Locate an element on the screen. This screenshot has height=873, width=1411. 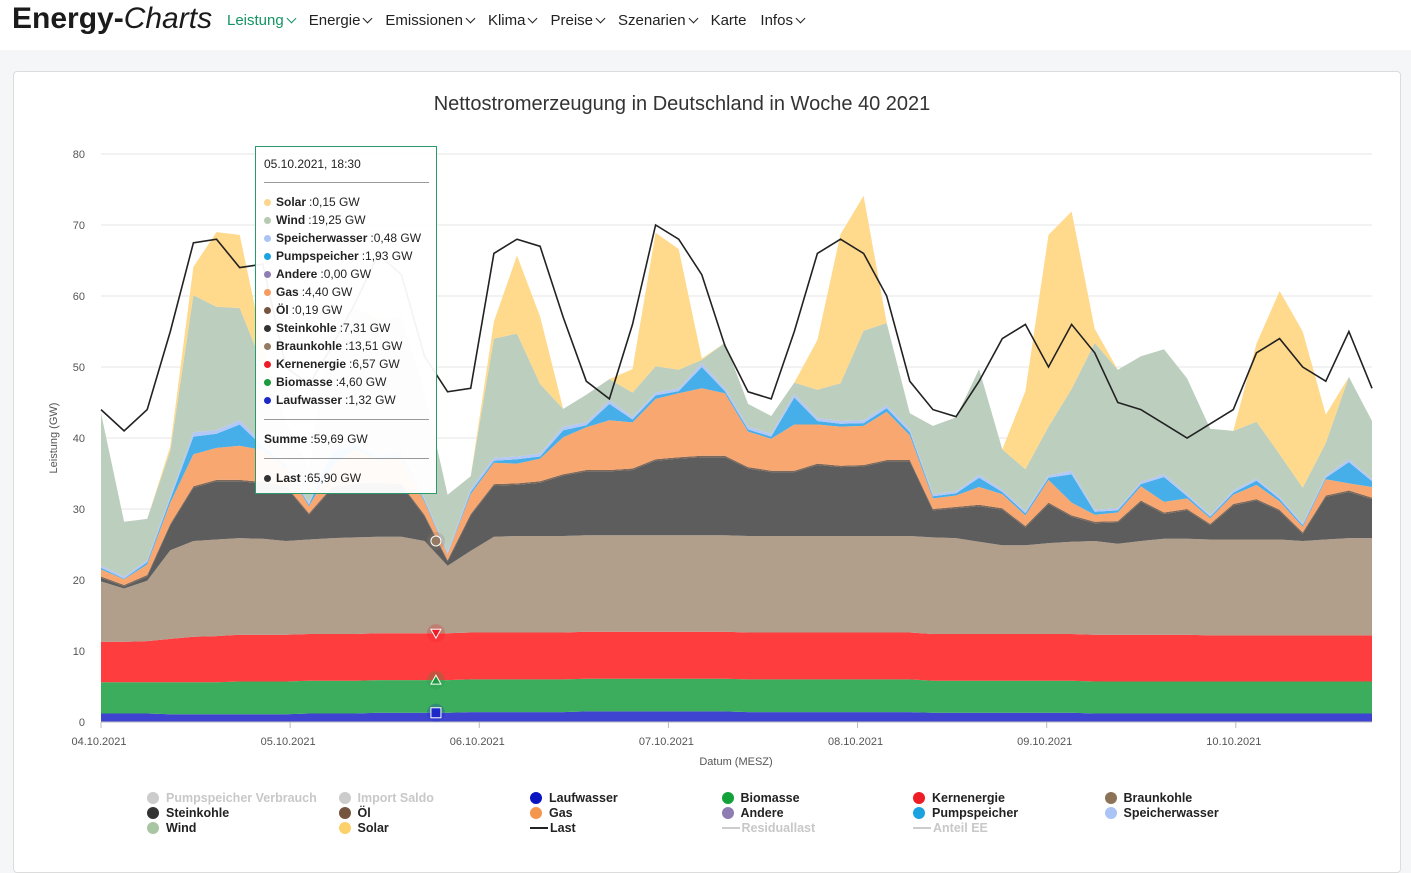
legend-label: Speicherwasser is located at coordinates (1171, 812).